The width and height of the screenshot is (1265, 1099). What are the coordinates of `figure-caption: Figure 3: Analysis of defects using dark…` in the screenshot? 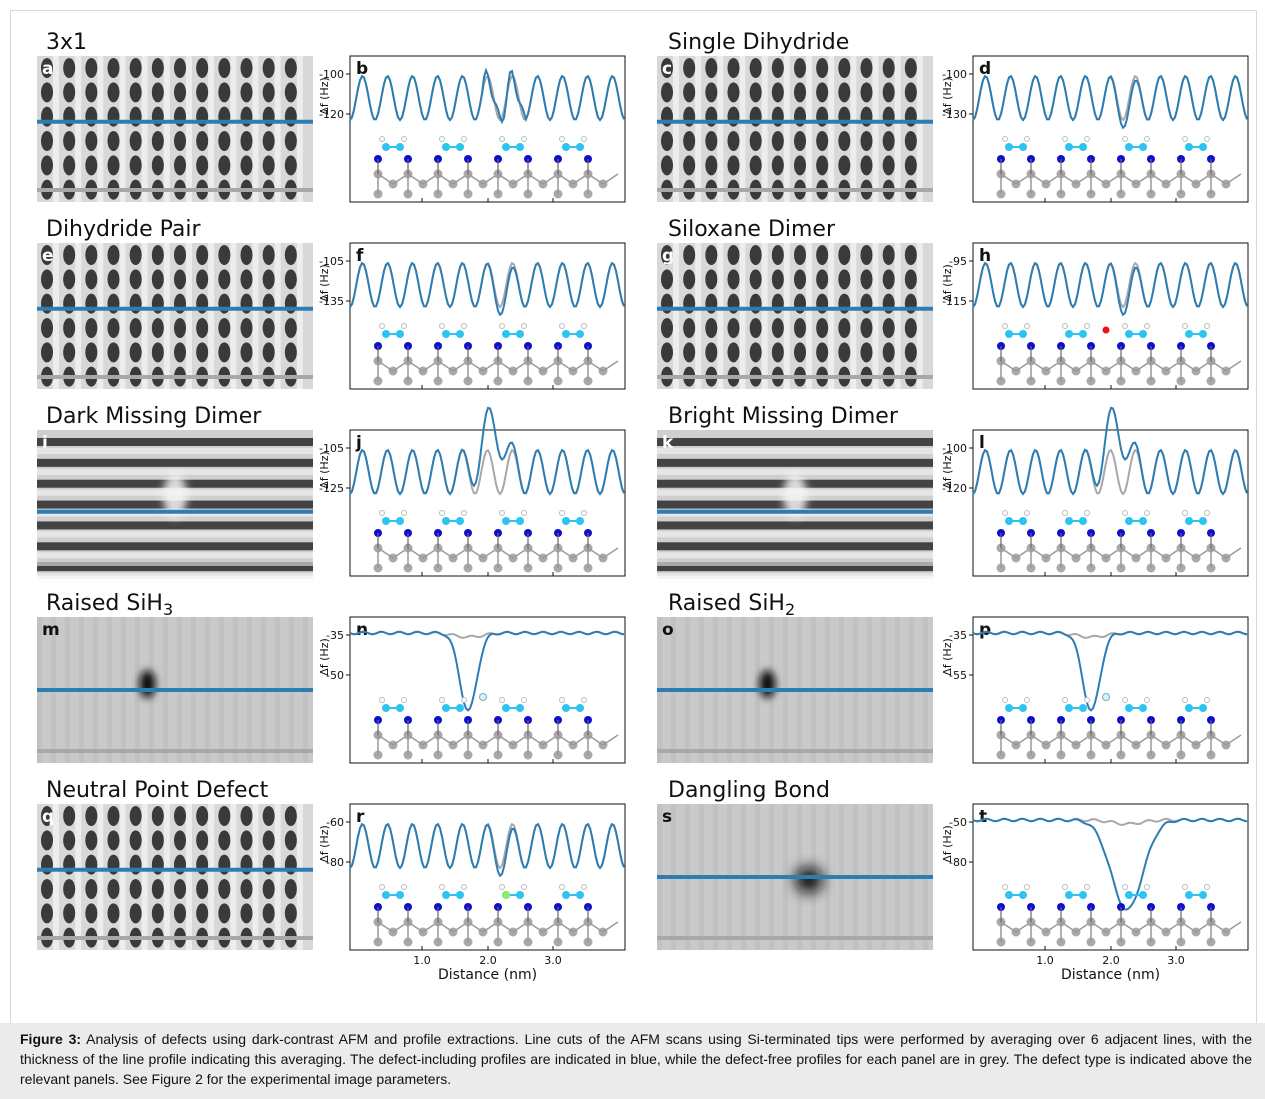 It's located at (636, 1059).